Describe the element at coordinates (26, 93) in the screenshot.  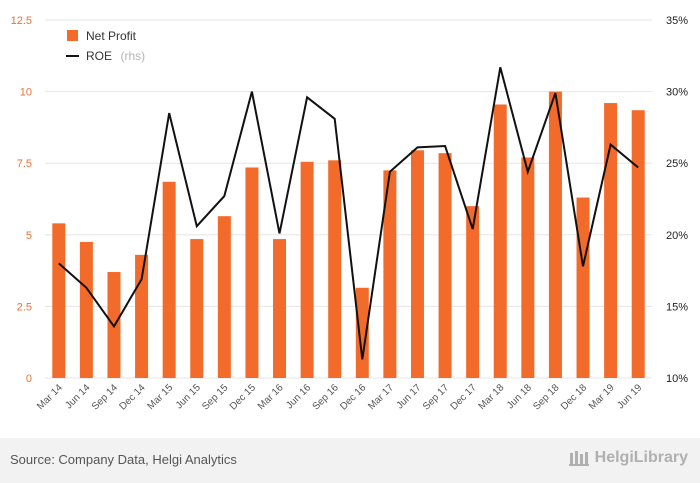
I see `left-tick-label: 10` at that location.